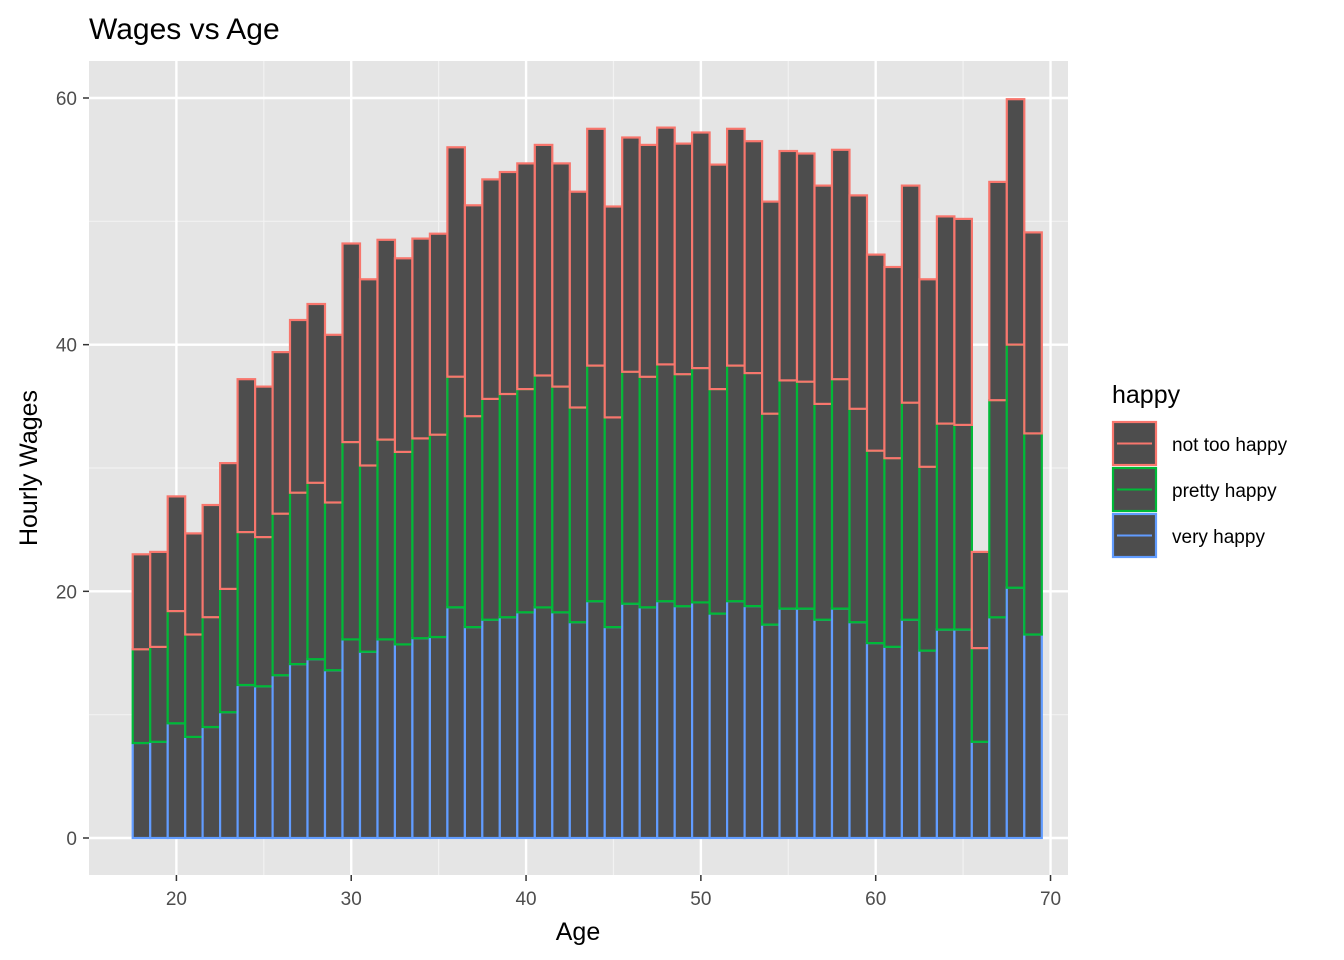 The width and height of the screenshot is (1344, 960). What do you see at coordinates (1218, 537) in the screenshot?
I see `legend-label-very-happy: very happy` at bounding box center [1218, 537].